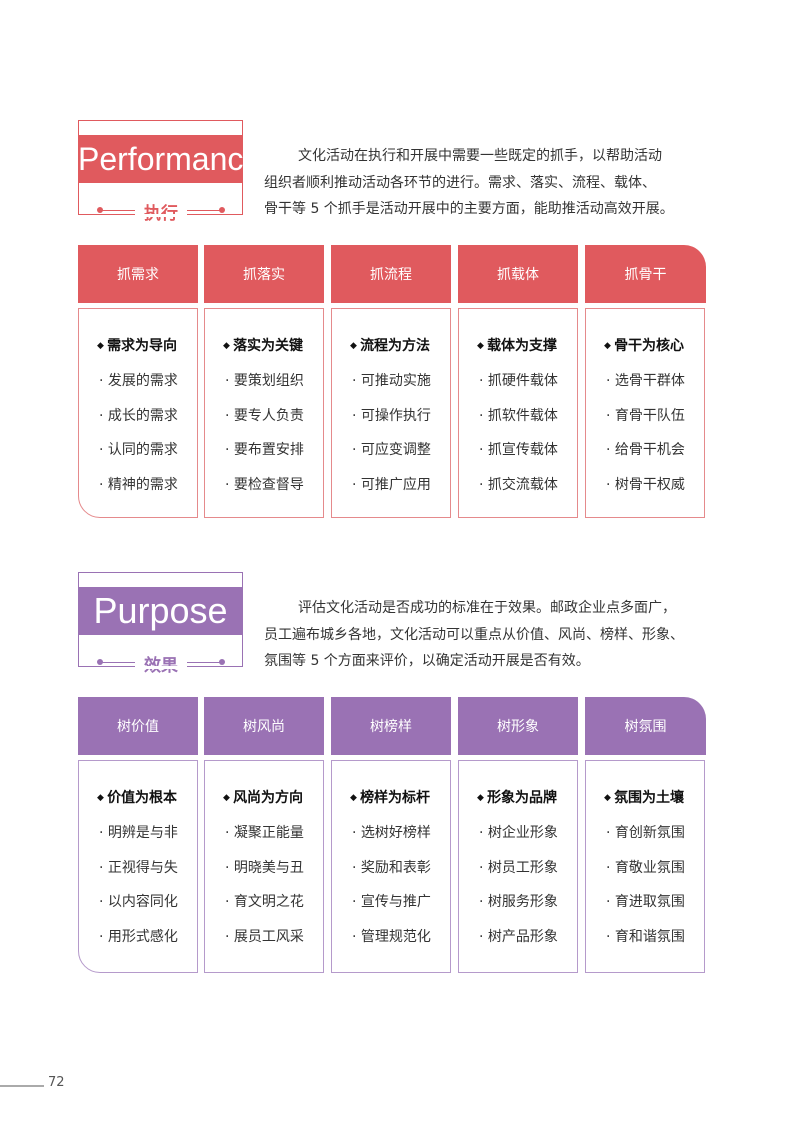 Image resolution: width=800 pixels, height=1132 pixels. Describe the element at coordinates (138, 726) in the screenshot. I see `column-header: 树价值` at that location.